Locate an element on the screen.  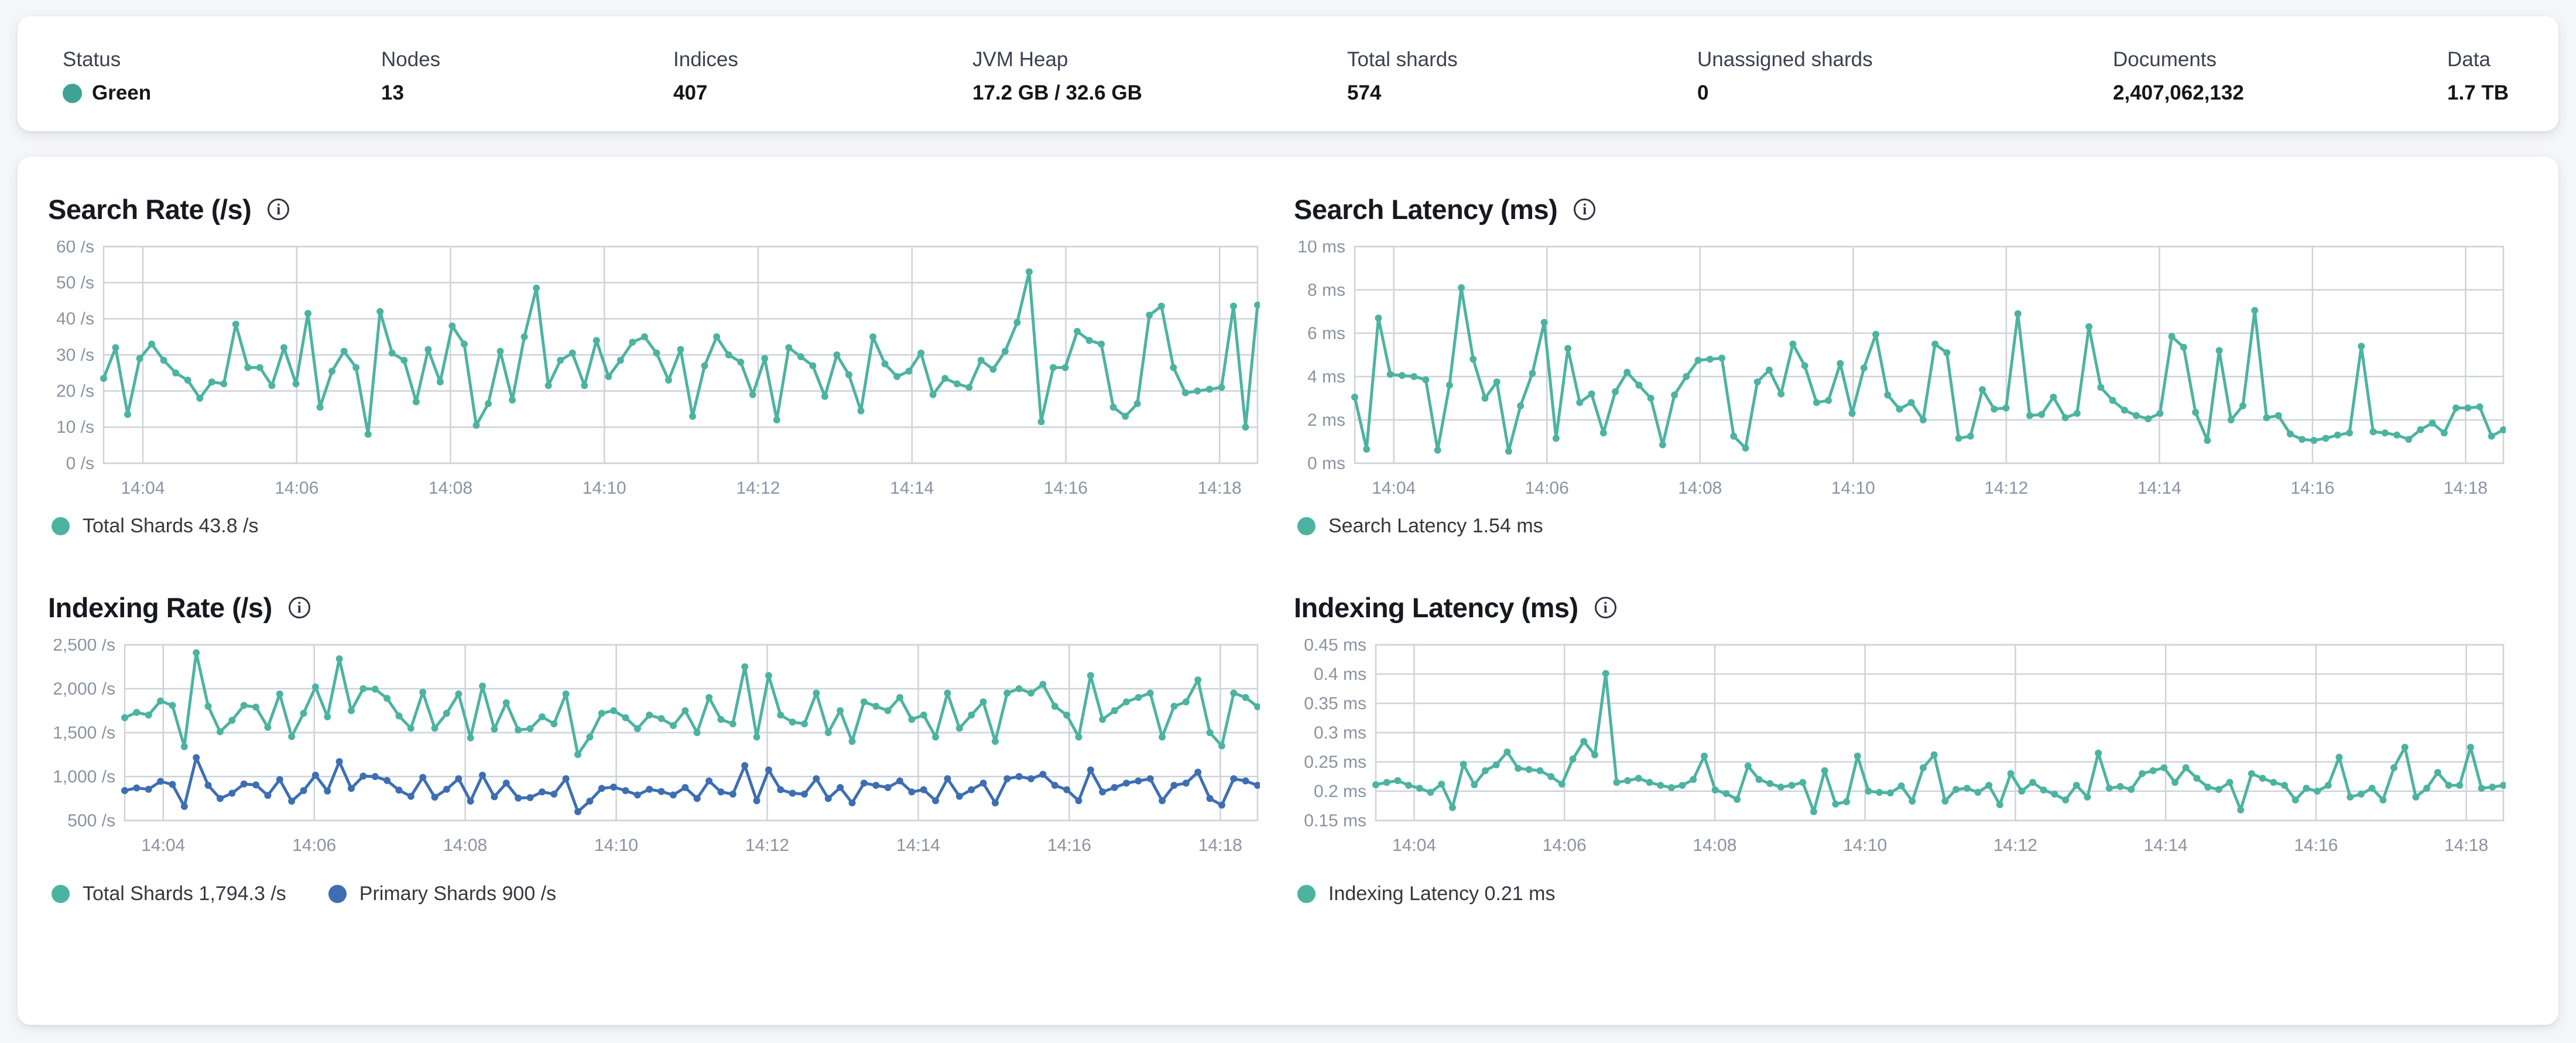
stat-value: 2,407,062,132 is located at coordinates (2178, 92).